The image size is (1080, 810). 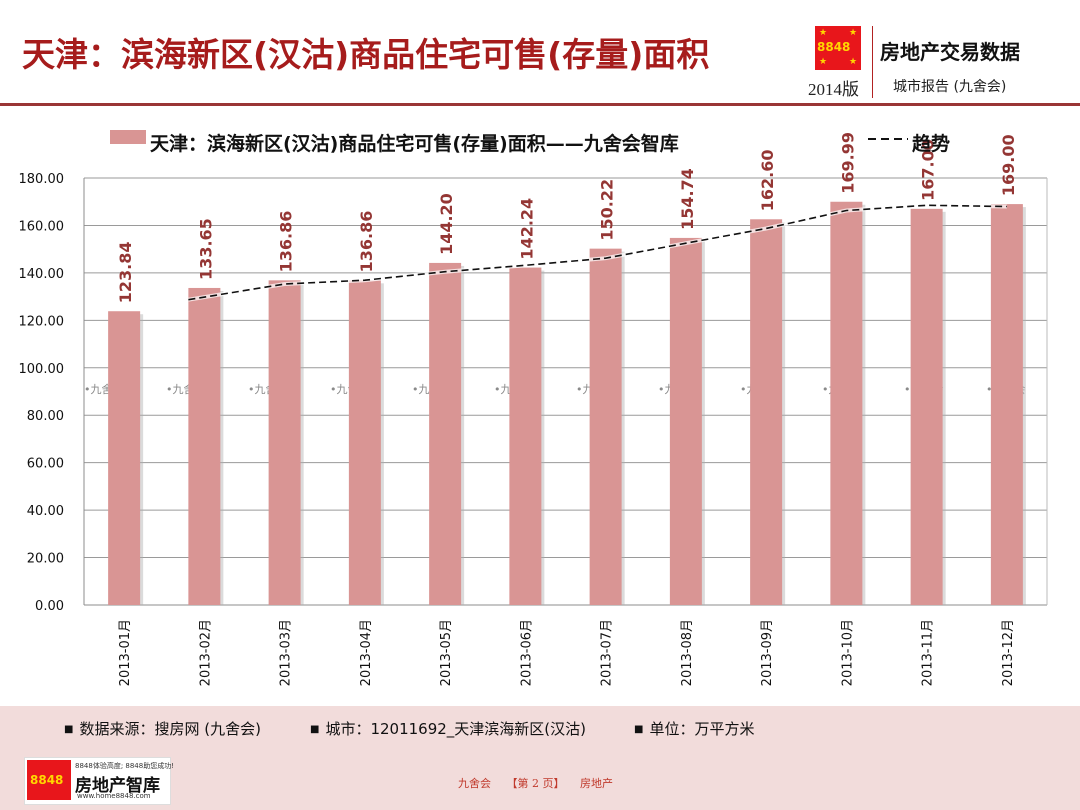 What do you see at coordinates (596, 783) in the screenshot?
I see `page-right-text: 房地产` at bounding box center [596, 783].